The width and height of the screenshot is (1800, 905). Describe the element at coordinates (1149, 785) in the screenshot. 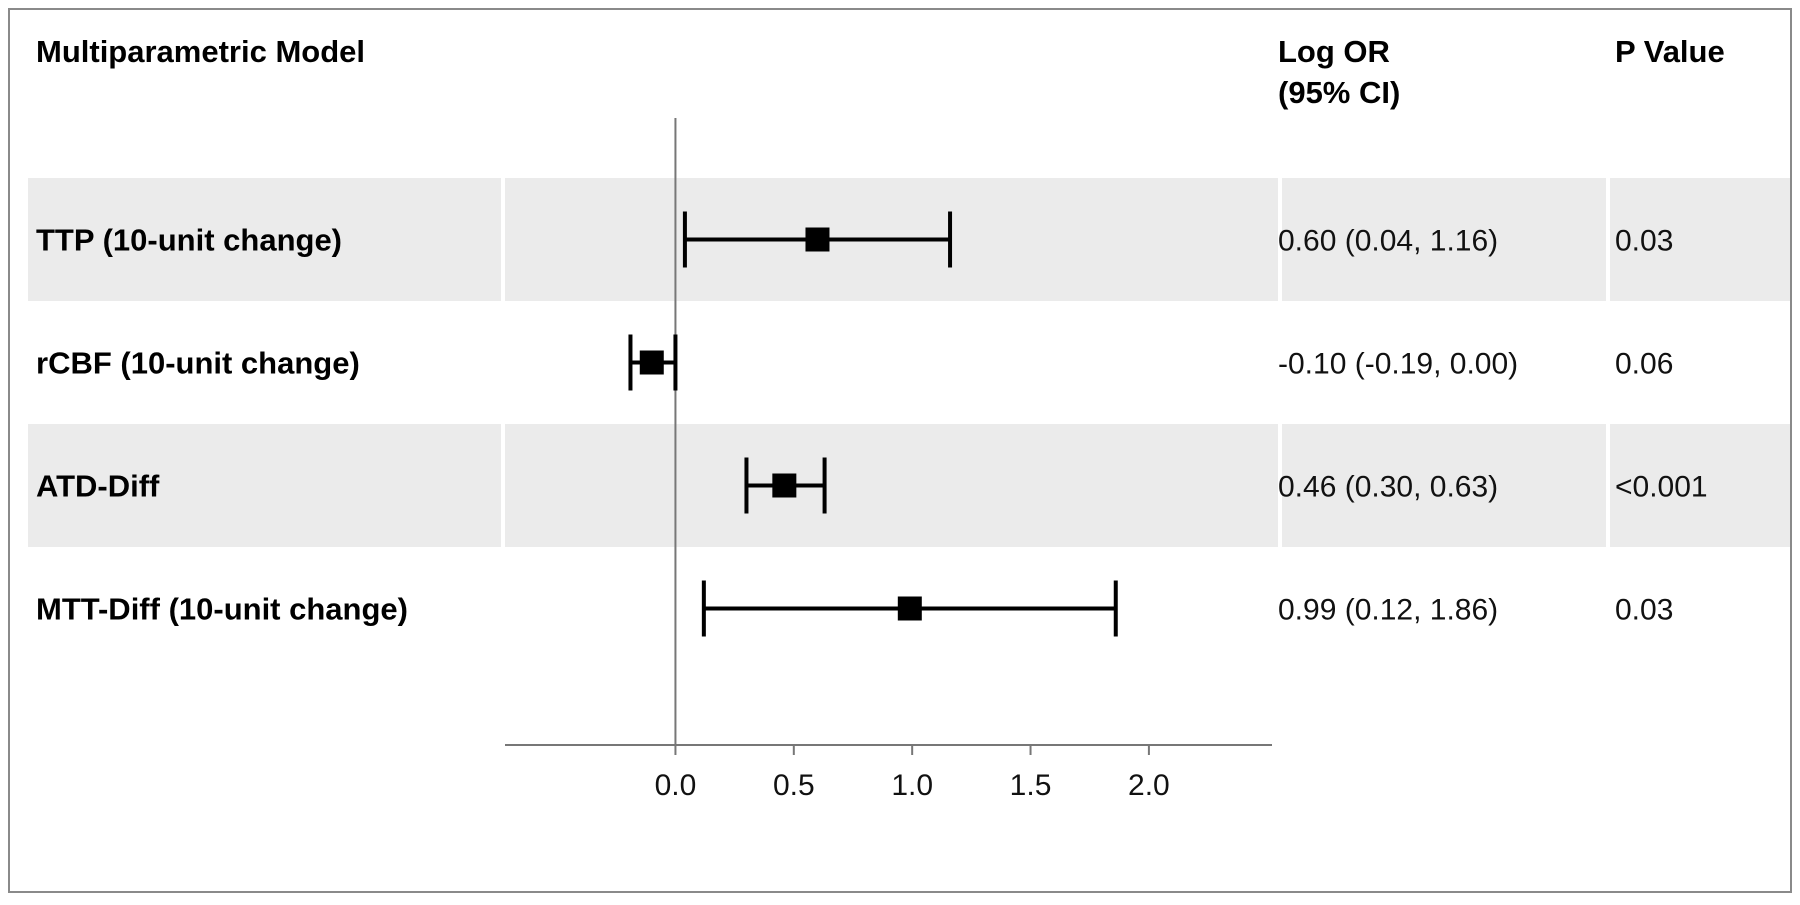

I see `x-tick-label: 2.0` at that location.